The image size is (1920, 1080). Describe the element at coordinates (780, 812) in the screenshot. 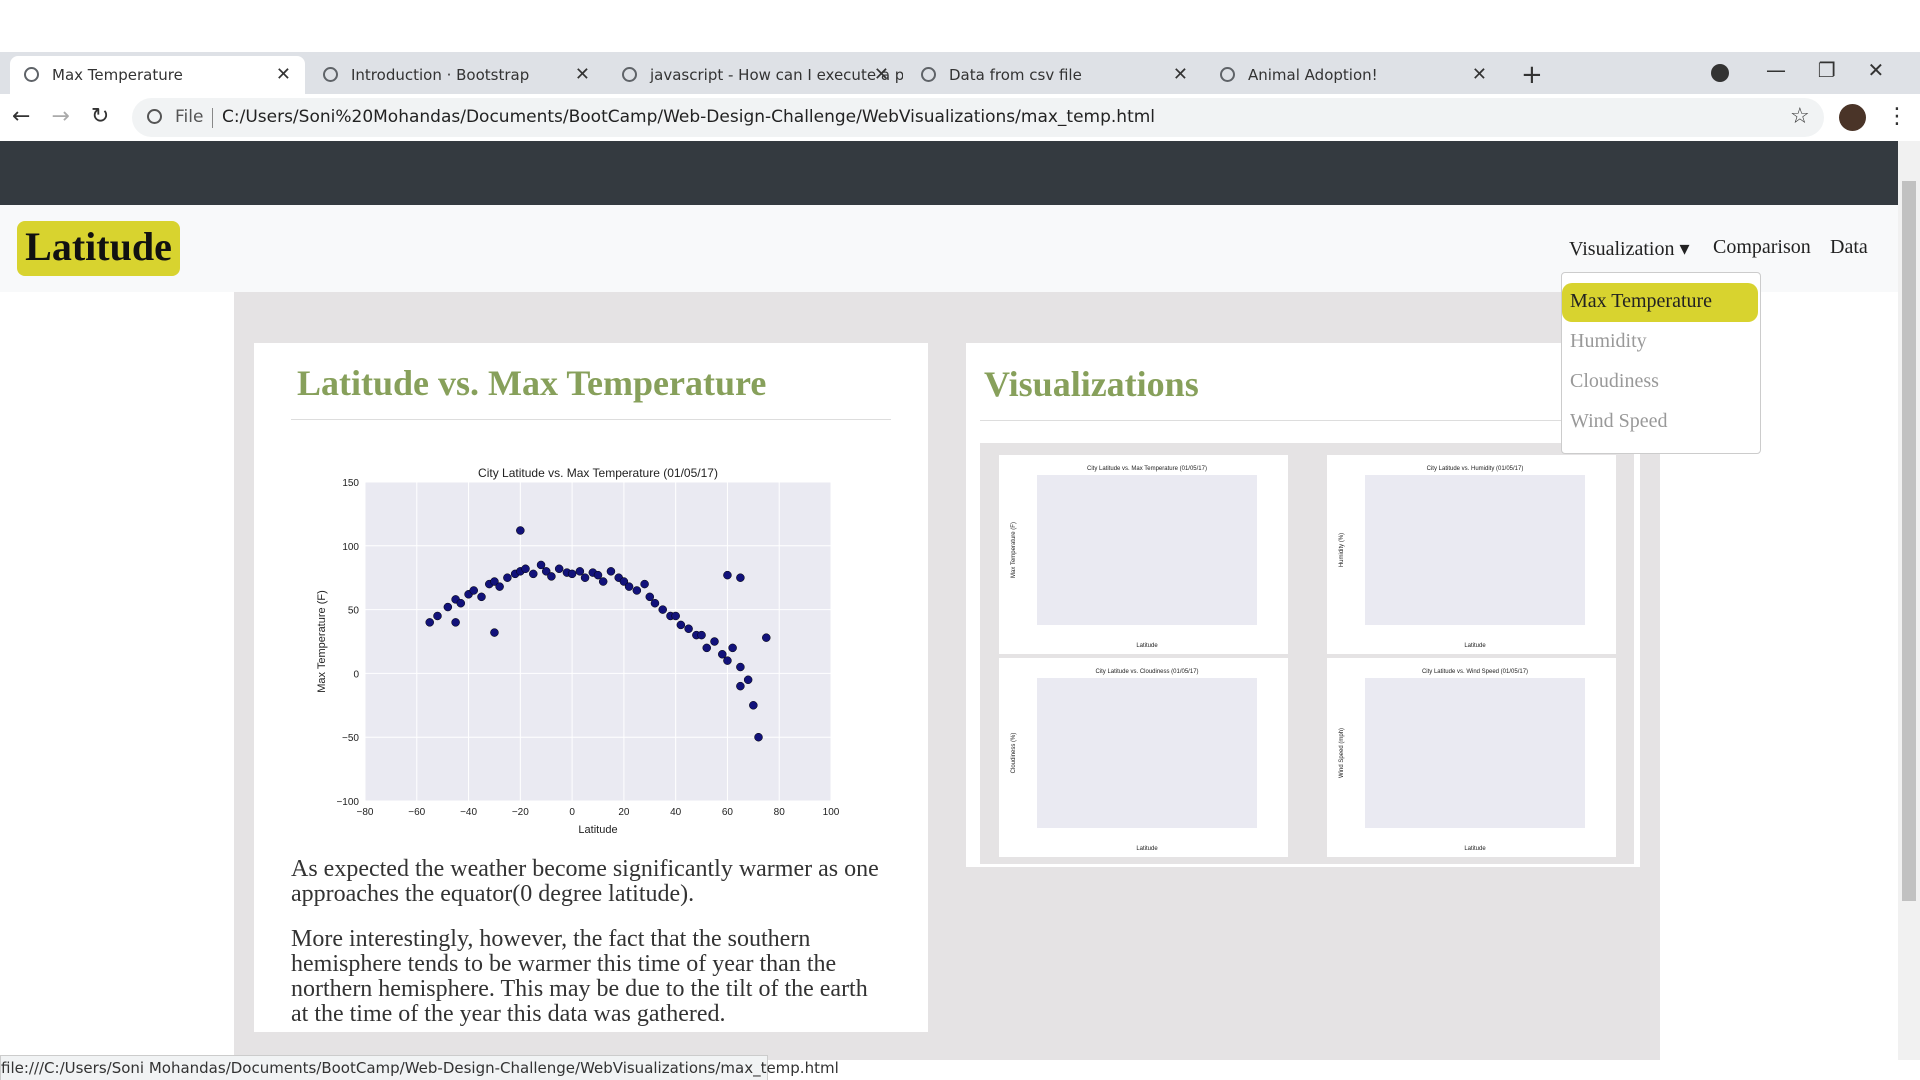

I see `x-tick-label: 80` at that location.